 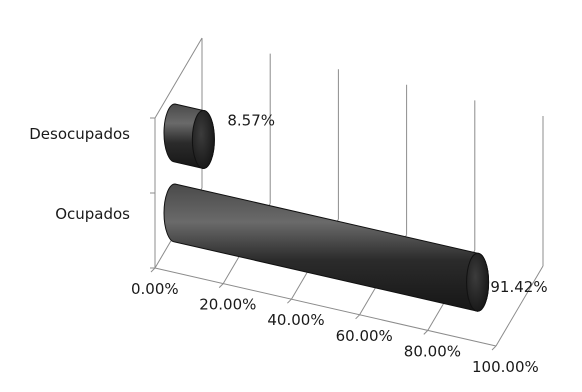 What do you see at coordinates (155, 289) in the screenshot?
I see `x-tick-label: 0.00%` at bounding box center [155, 289].